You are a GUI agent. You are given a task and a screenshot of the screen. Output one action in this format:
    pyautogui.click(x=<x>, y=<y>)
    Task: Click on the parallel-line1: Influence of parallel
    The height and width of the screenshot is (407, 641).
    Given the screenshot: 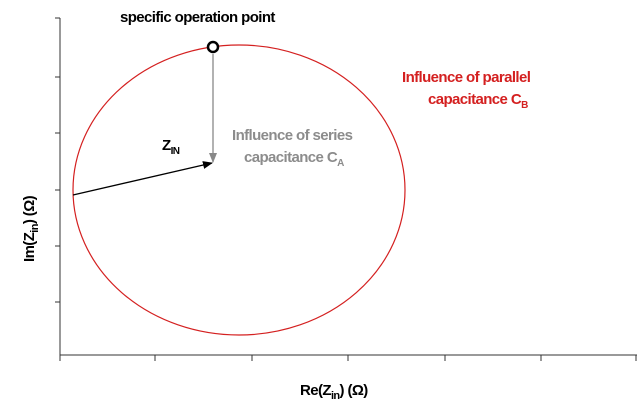 What is the action you would take?
    pyautogui.click(x=466, y=77)
    